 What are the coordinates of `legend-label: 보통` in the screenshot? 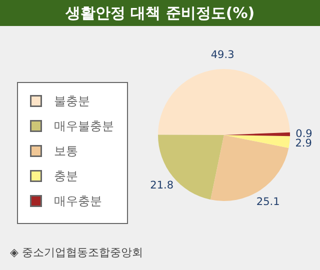 It's located at (66, 151).